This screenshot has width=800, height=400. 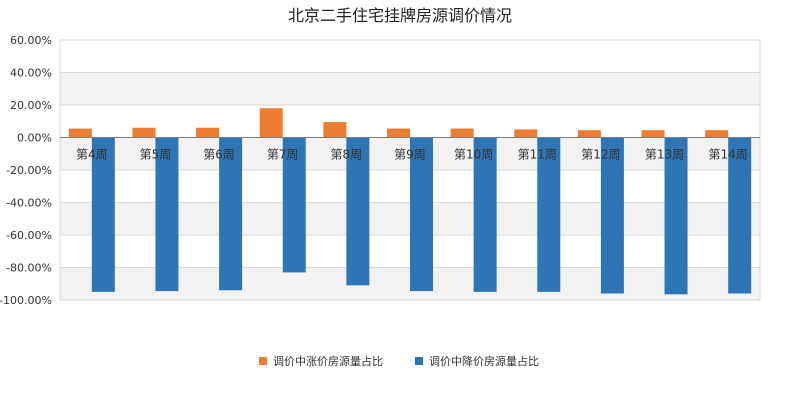 What do you see at coordinates (347, 155) in the screenshot?
I see `x-tick-label: 第8周` at bounding box center [347, 155].